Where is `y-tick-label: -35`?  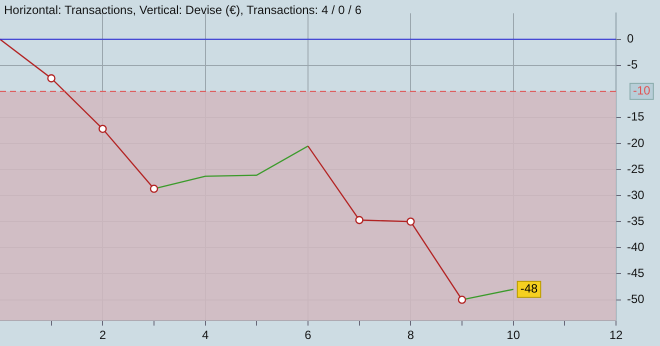
y-tick-label: -35 is located at coordinates (636, 221).